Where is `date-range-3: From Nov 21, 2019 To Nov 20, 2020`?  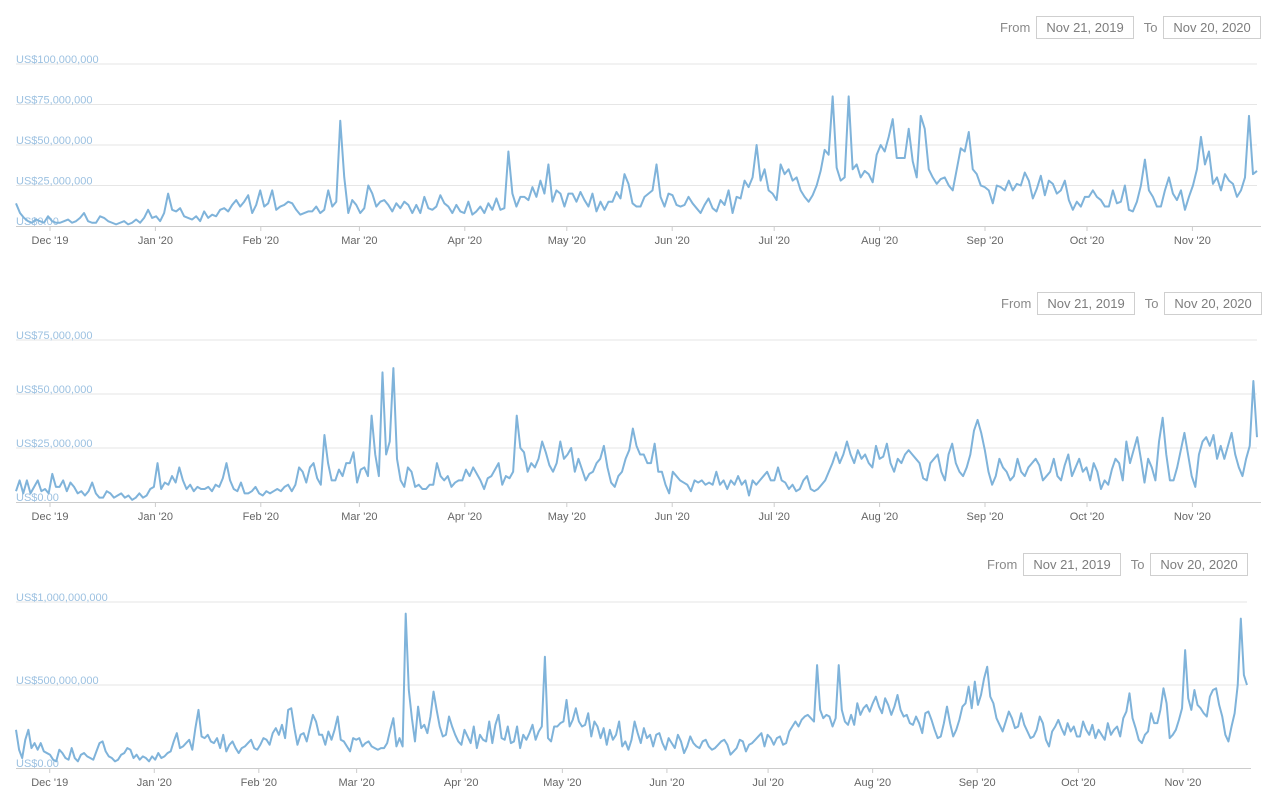
date-range-3: From Nov 21, 2019 To Nov 20, 2020 is located at coordinates (1117, 564).